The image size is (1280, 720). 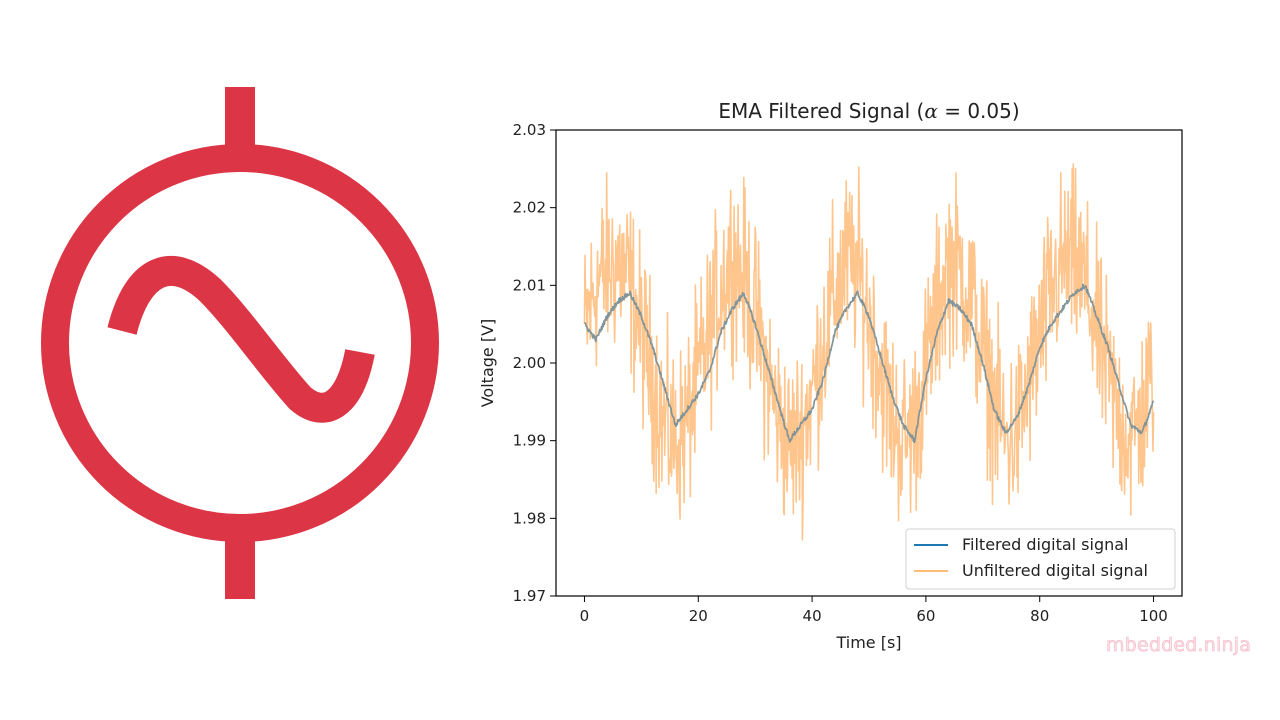 What do you see at coordinates (1179, 645) in the screenshot?
I see `watermark: mbedded.ninja` at bounding box center [1179, 645].